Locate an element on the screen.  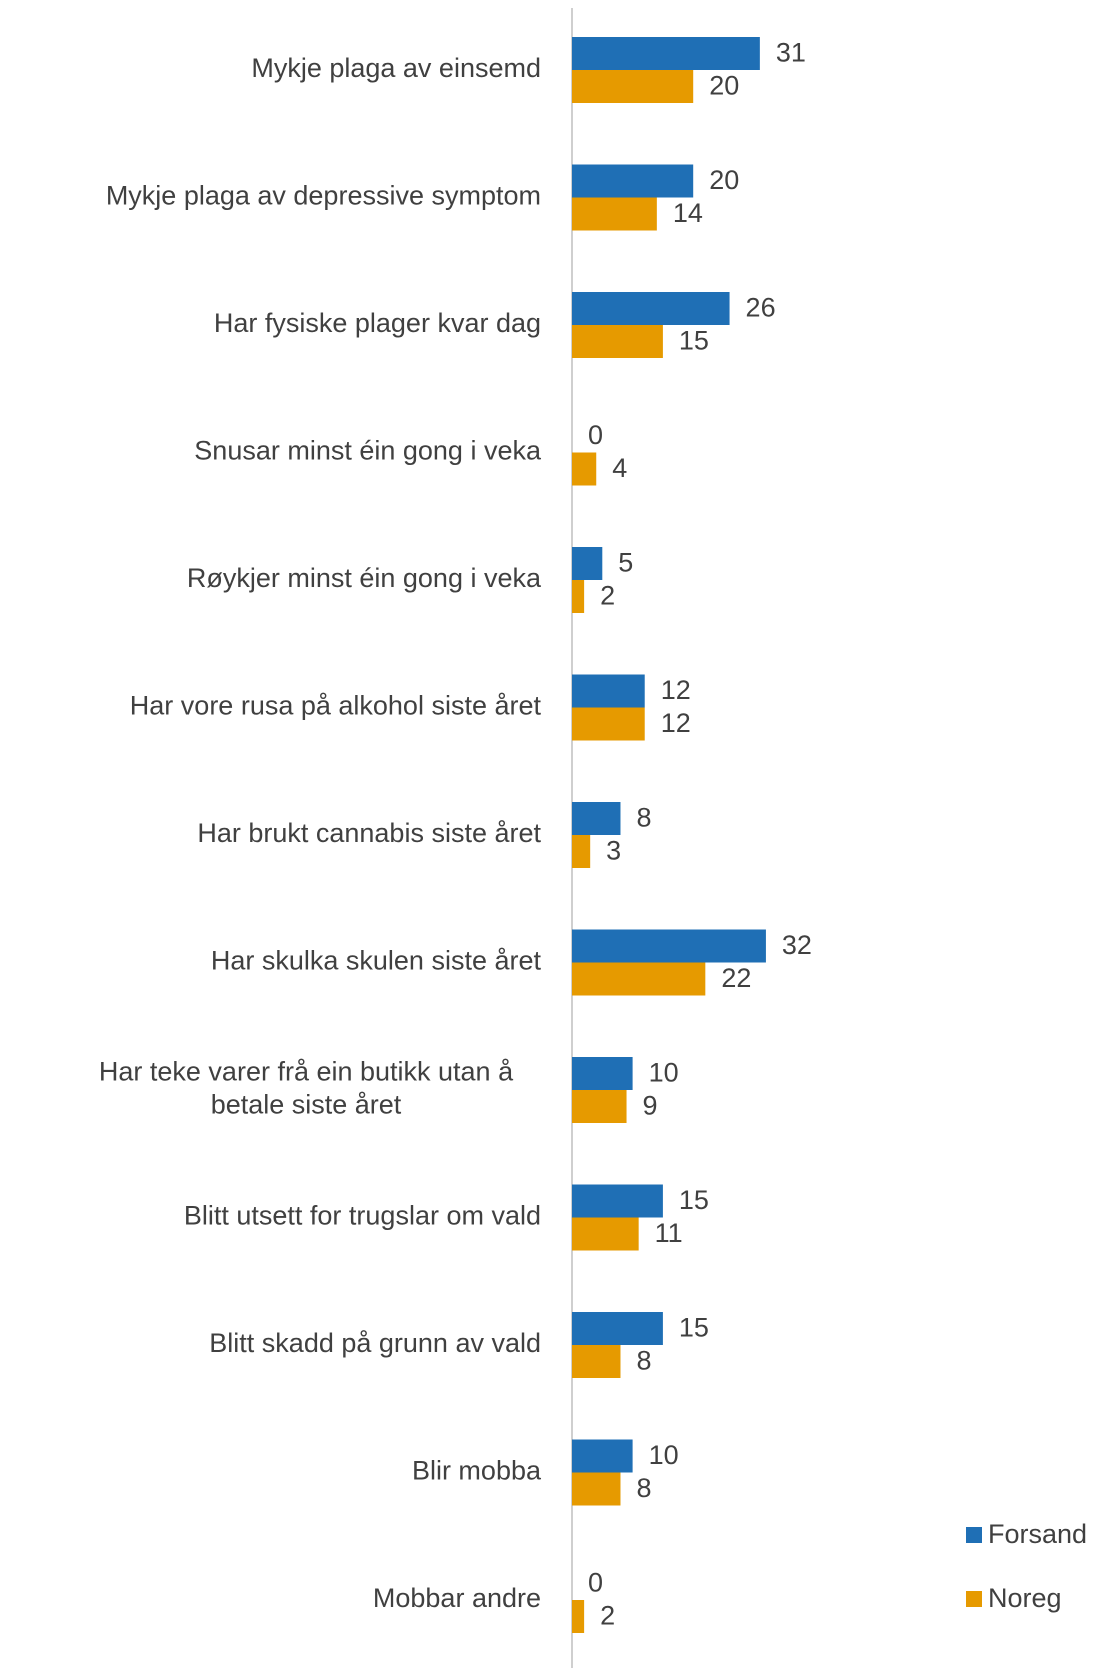
data-label: 22 is located at coordinates (736, 978).